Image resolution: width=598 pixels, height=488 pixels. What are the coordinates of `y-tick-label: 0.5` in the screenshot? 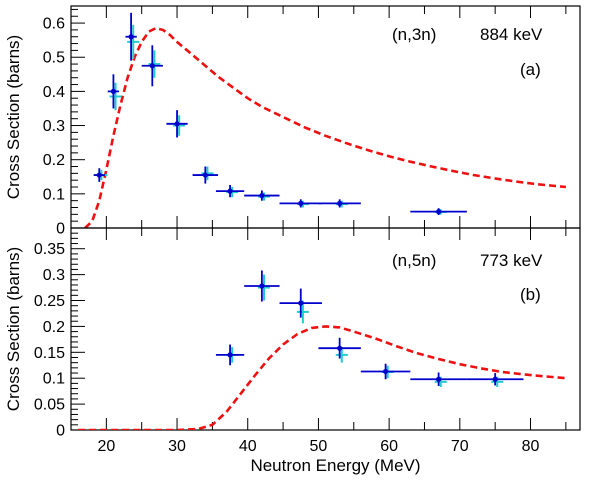 It's located at (54, 58).